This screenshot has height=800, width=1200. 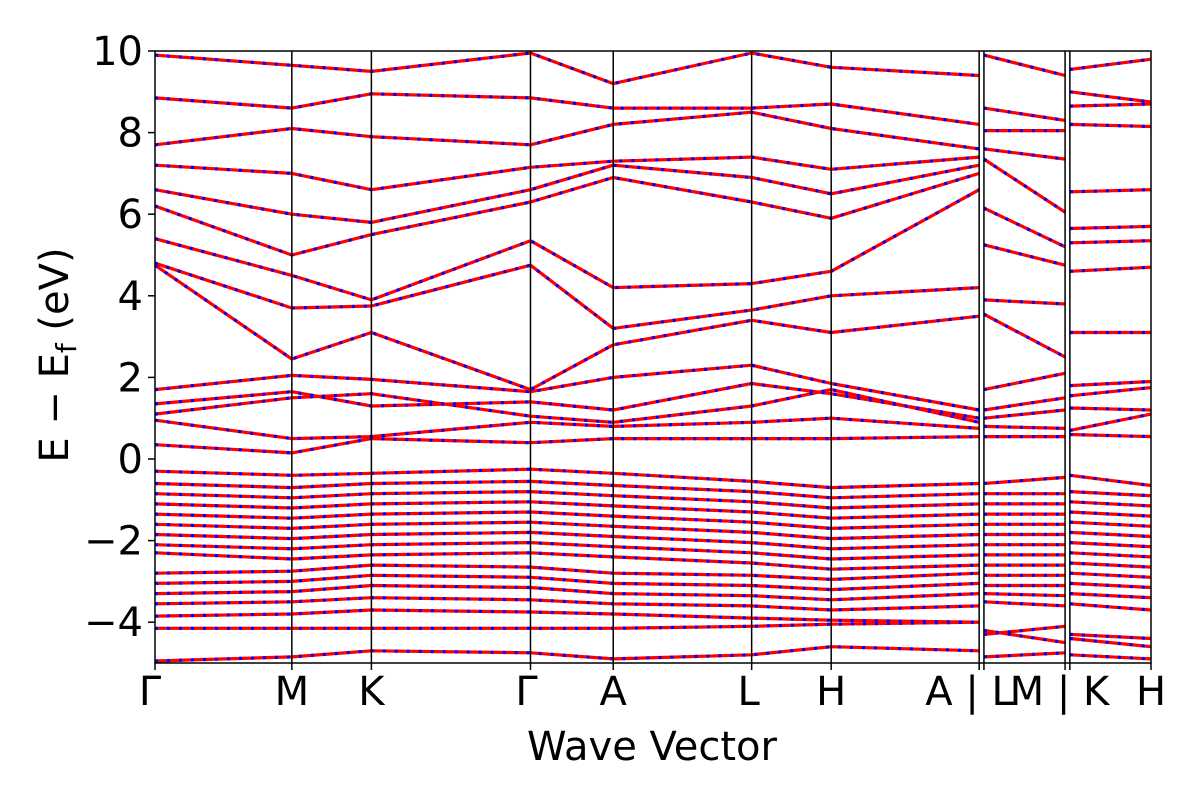 What do you see at coordinates (130, 460) in the screenshot?
I see `y-tick-label-2: 0` at bounding box center [130, 460].